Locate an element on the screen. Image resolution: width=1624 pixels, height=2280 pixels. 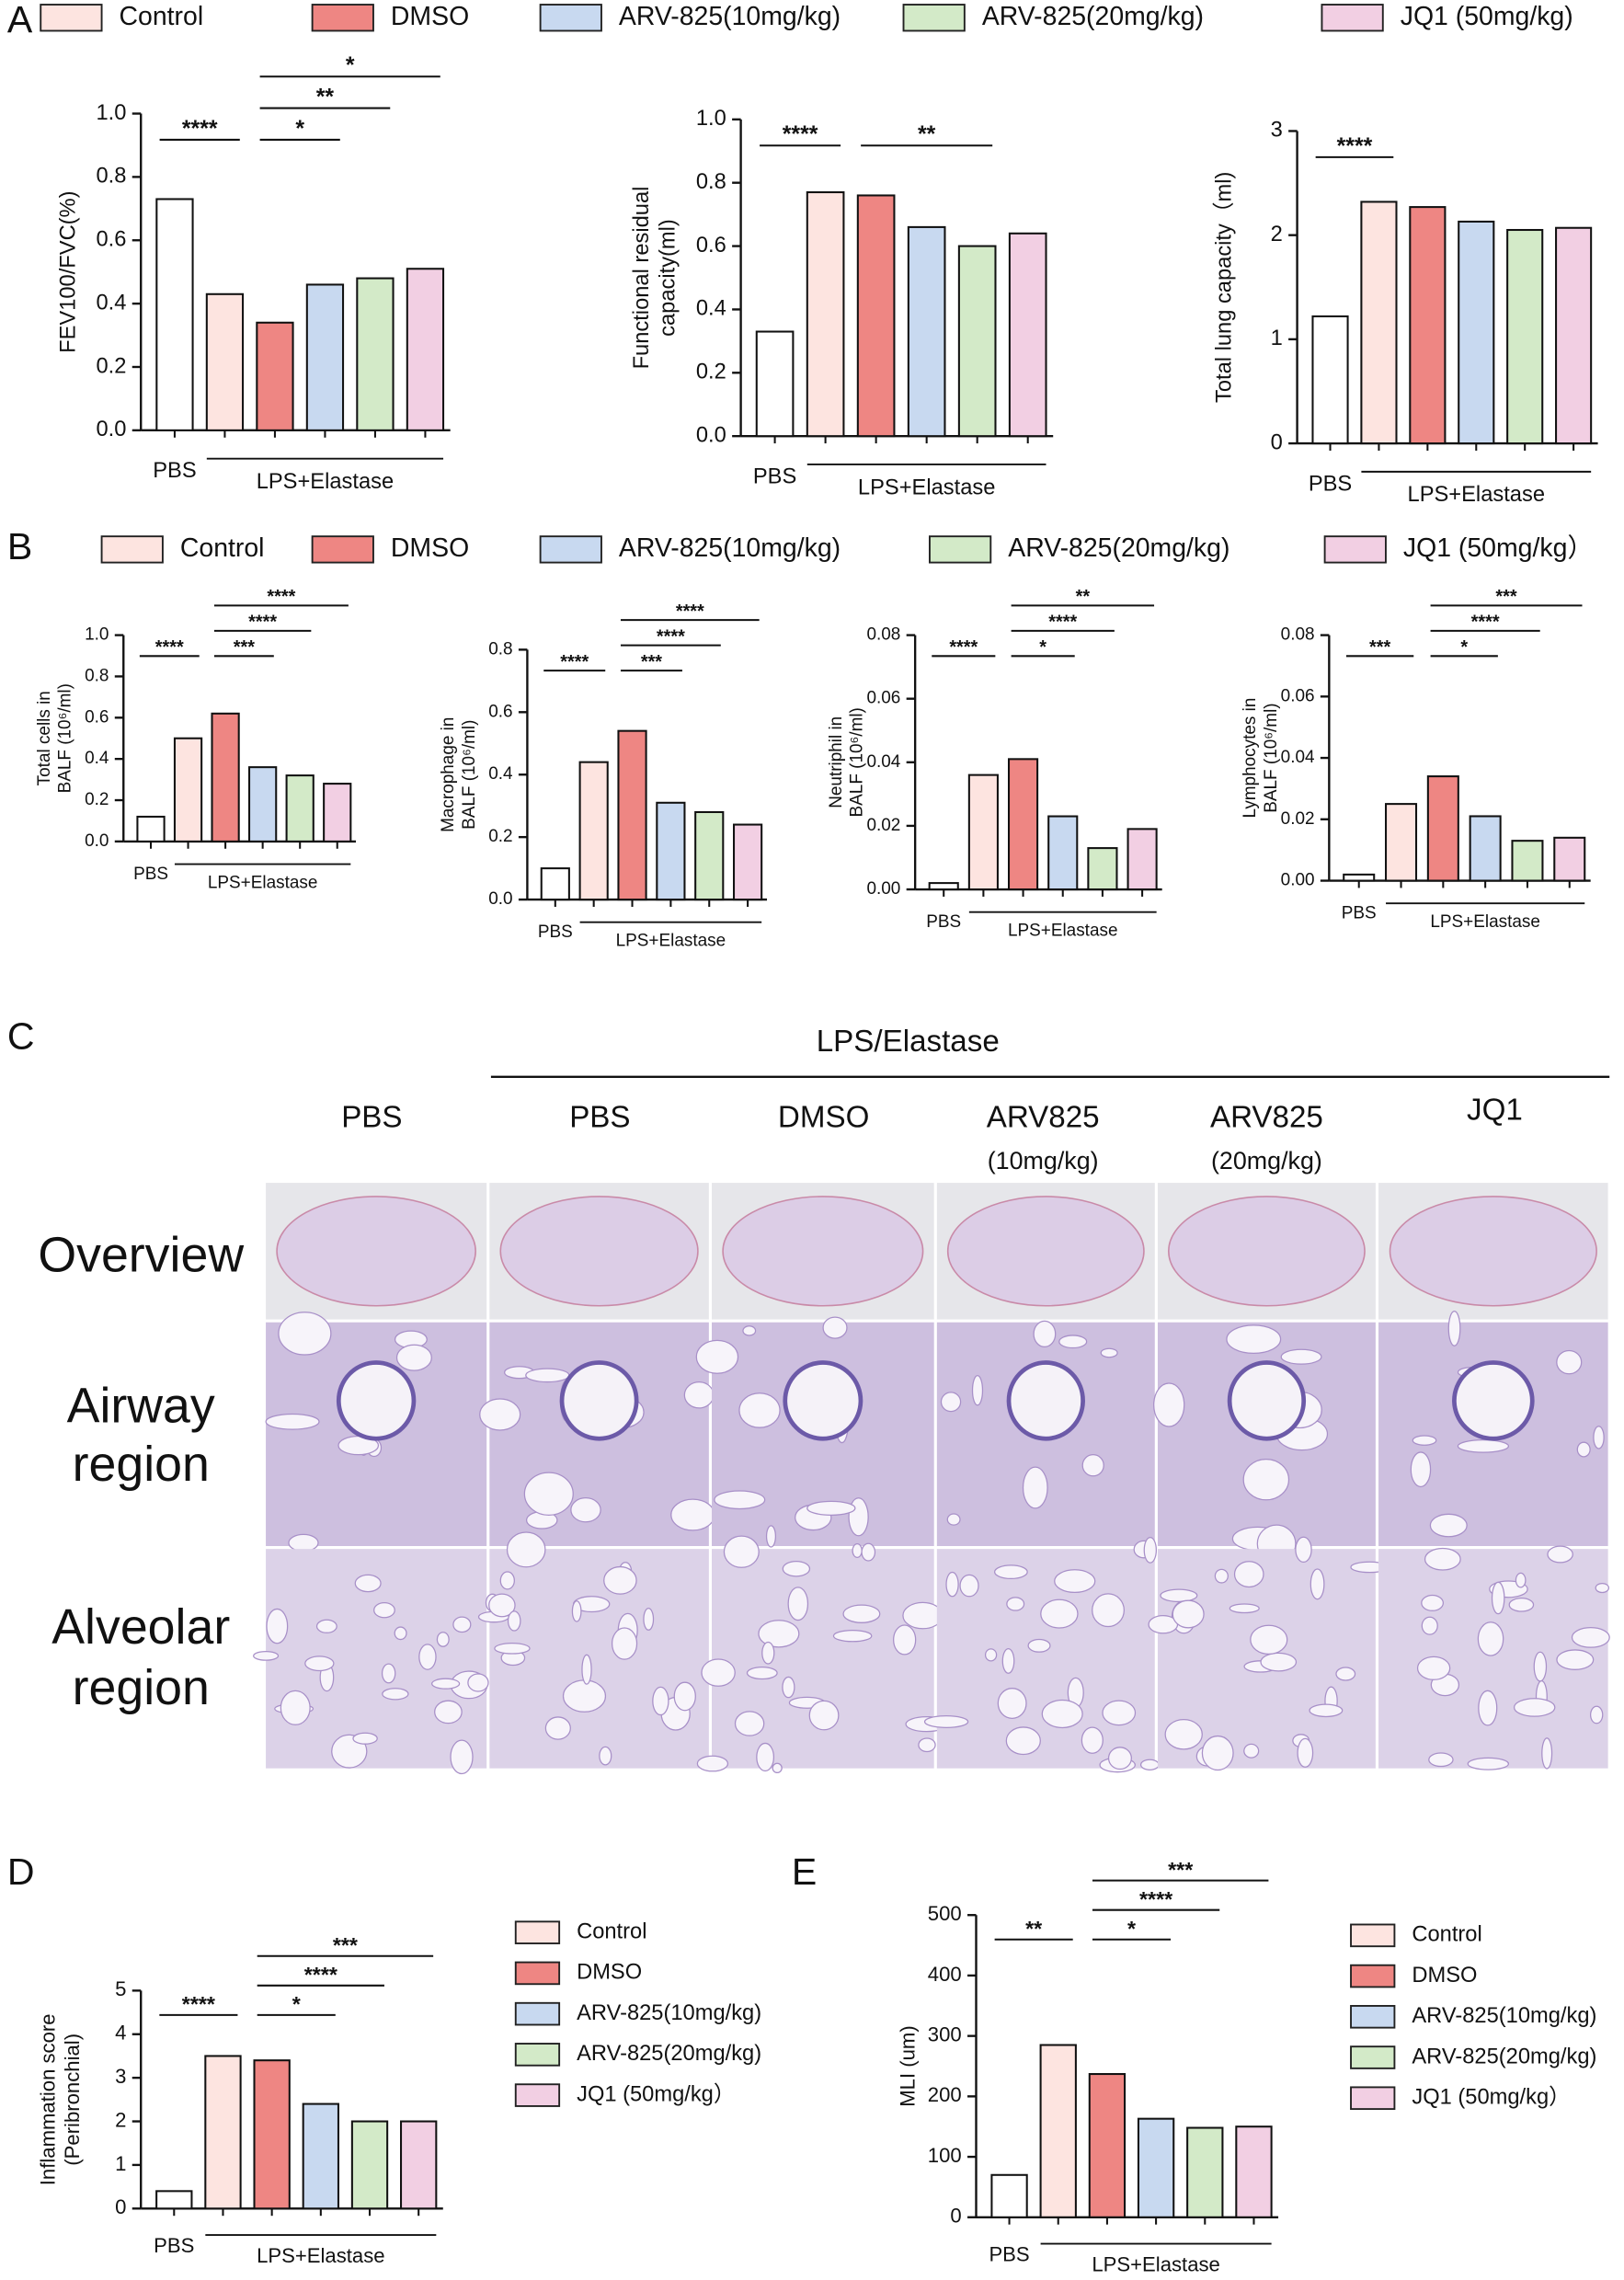
y-tick-label: 0.8 is located at coordinates (711, 182).